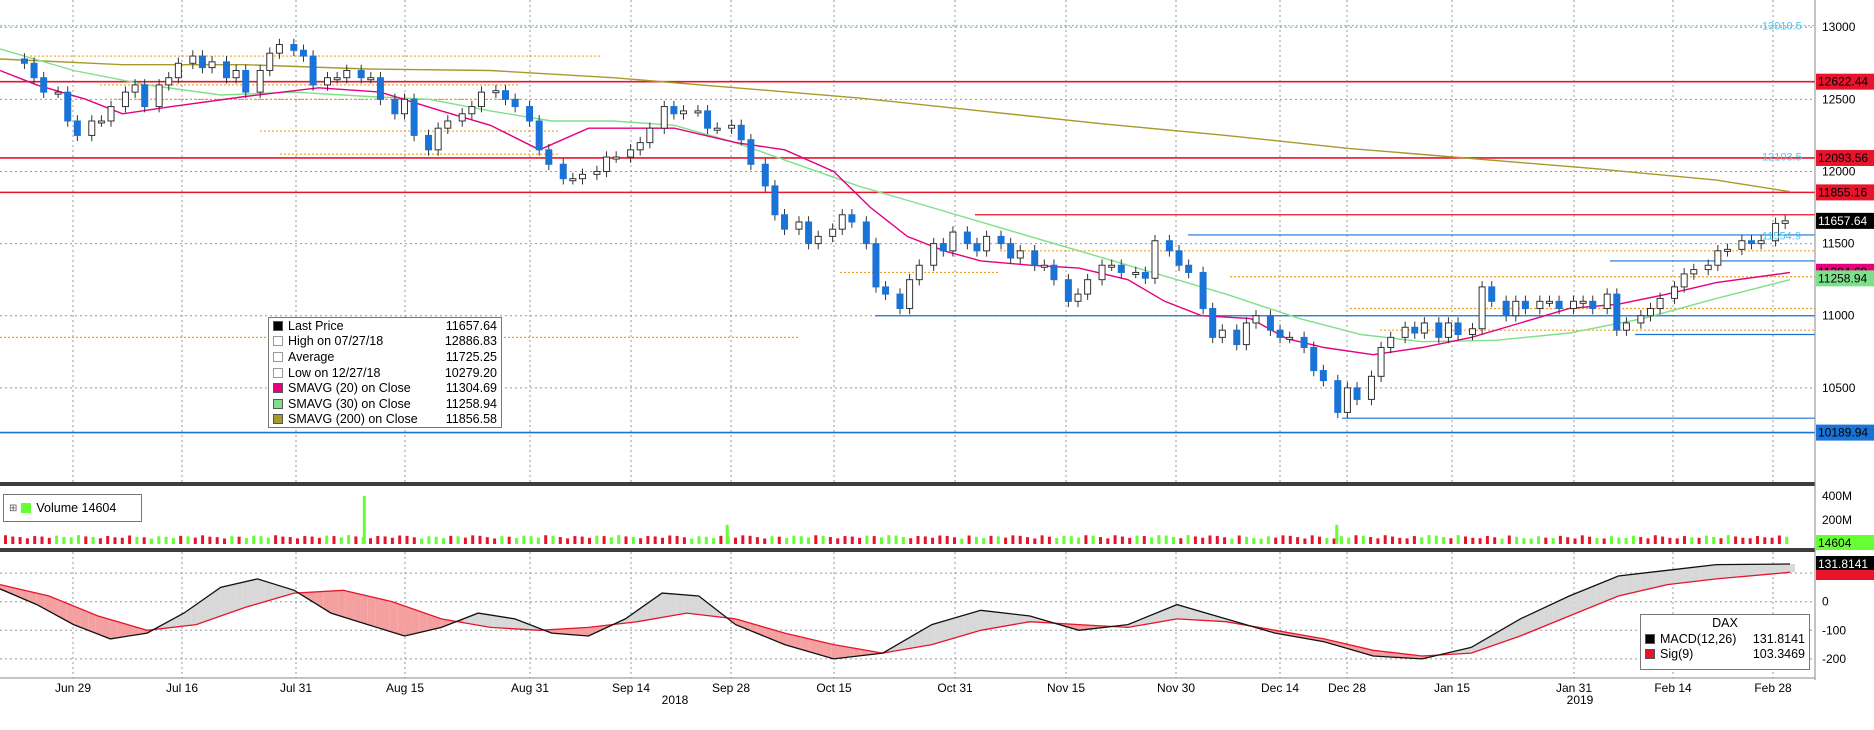  I want to click on x-tick-label: Jul 31, so click(296, 688).